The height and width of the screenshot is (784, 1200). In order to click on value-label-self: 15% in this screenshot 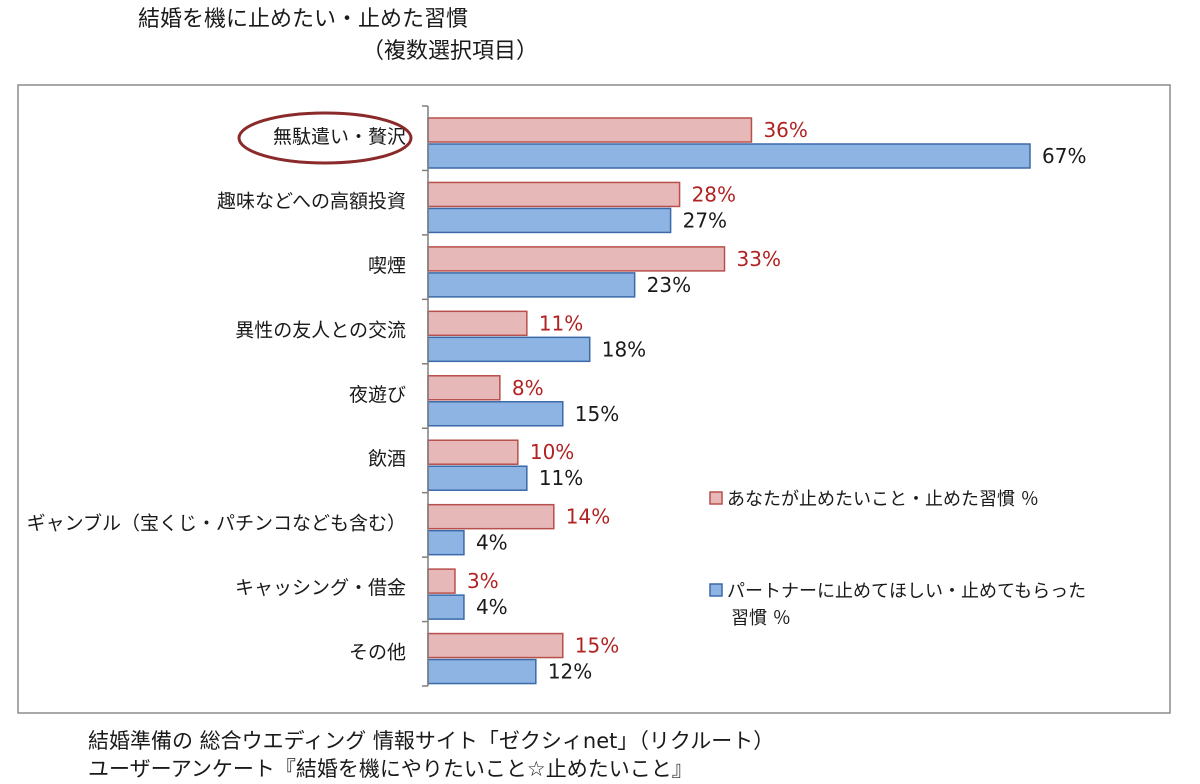, I will do `click(597, 646)`.